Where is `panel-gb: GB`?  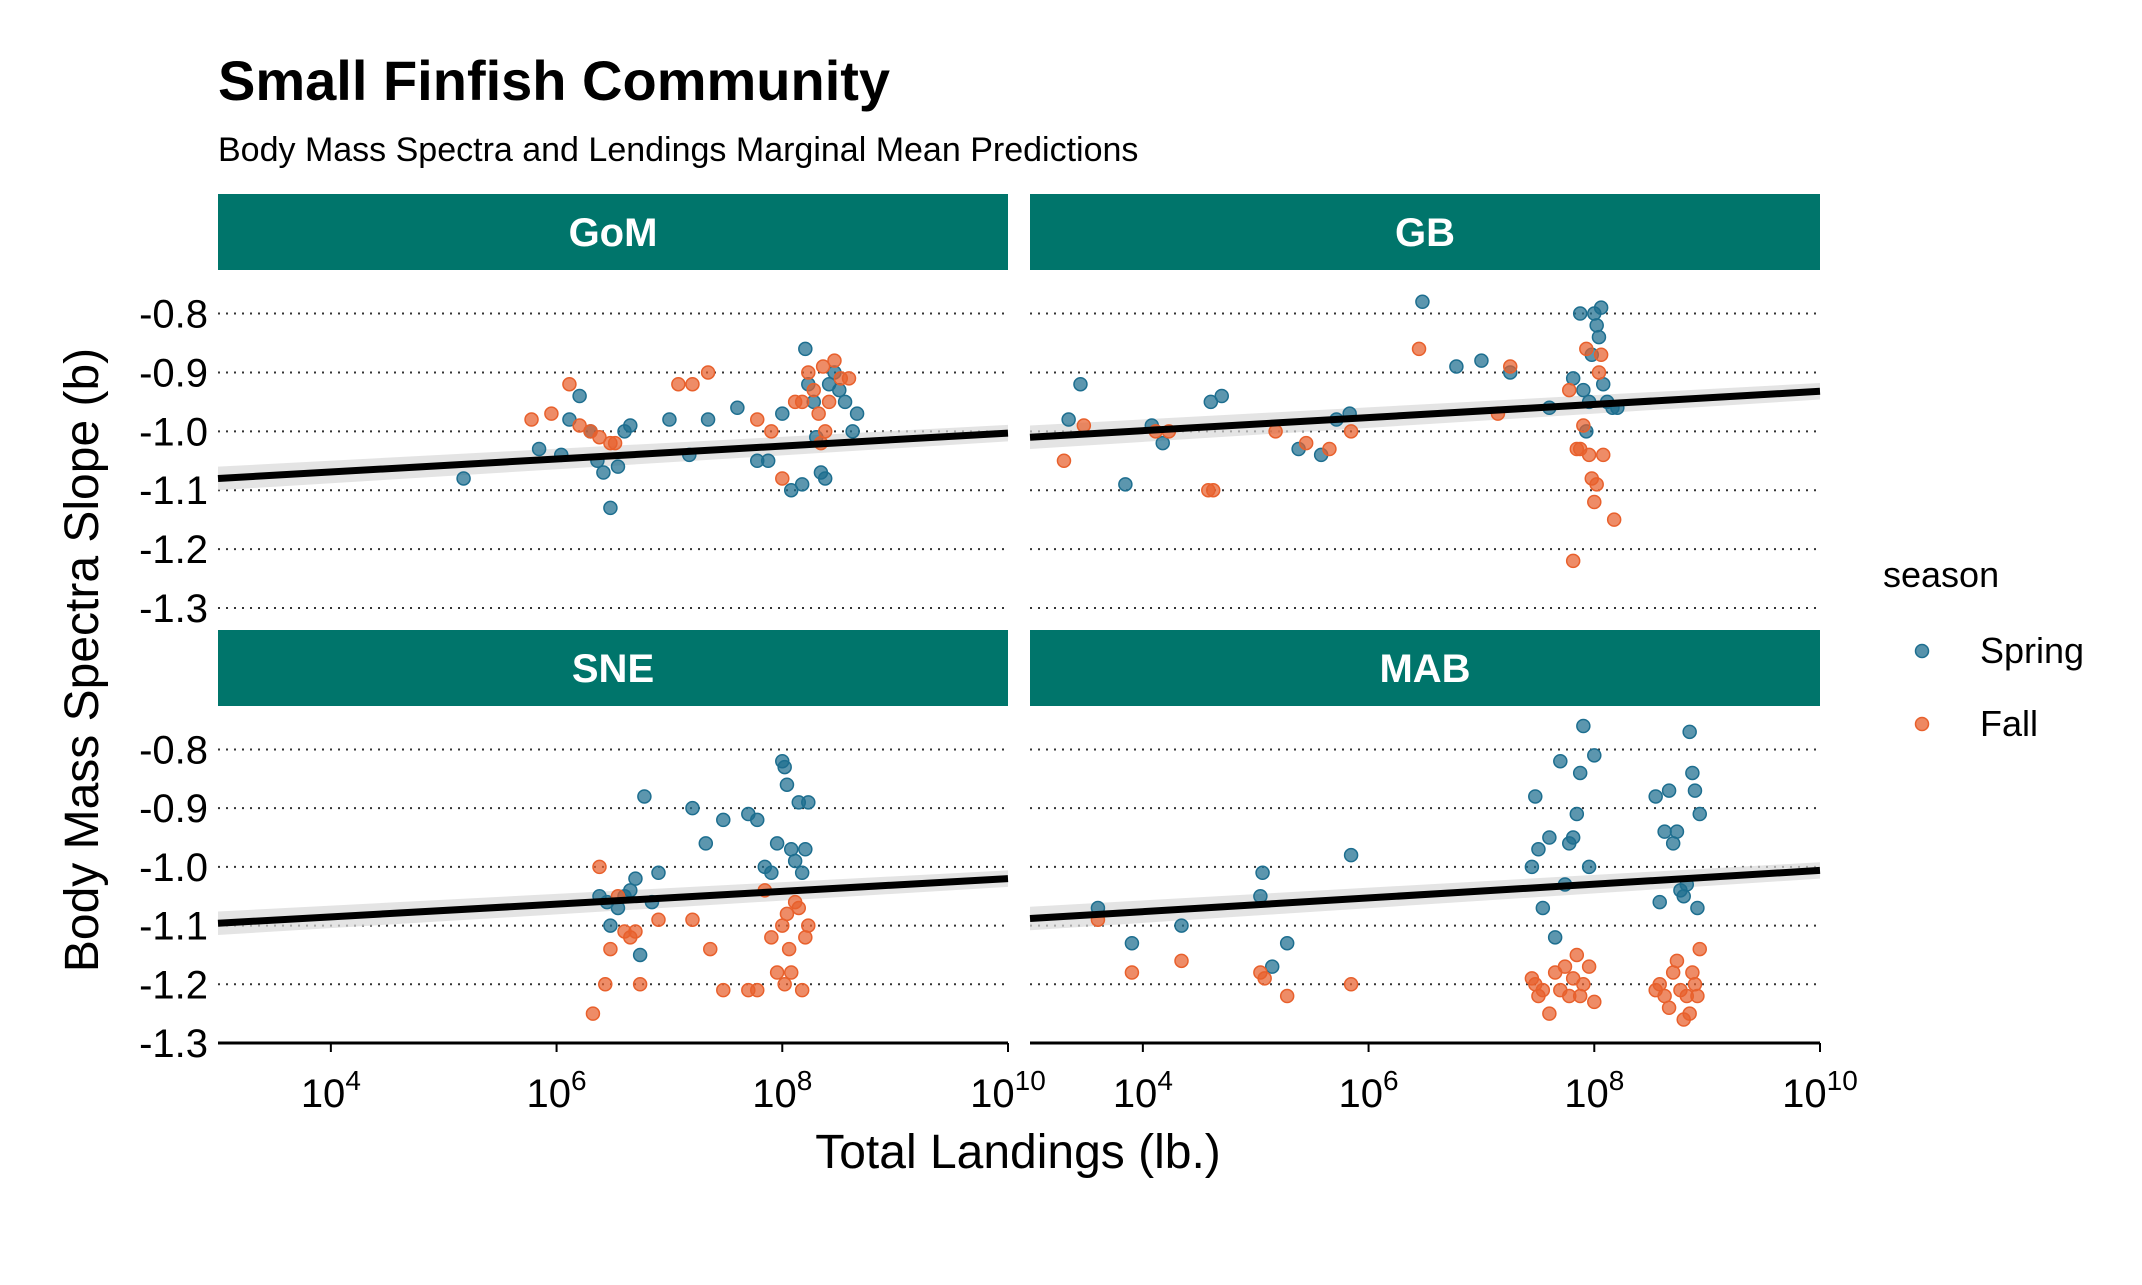
panel-gb: GB is located at coordinates (1425, 401).